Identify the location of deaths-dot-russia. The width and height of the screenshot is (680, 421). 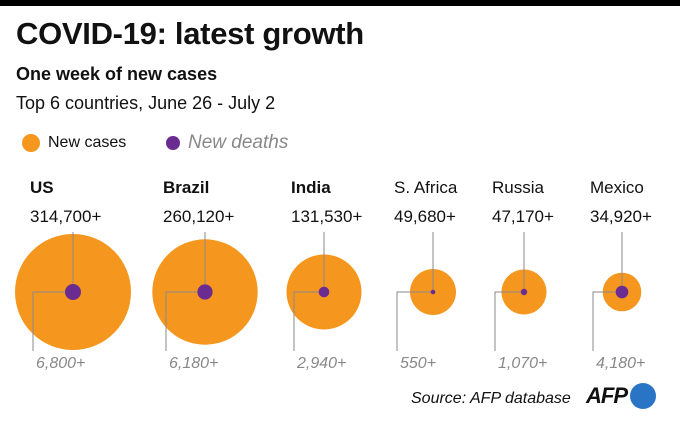
(524, 292).